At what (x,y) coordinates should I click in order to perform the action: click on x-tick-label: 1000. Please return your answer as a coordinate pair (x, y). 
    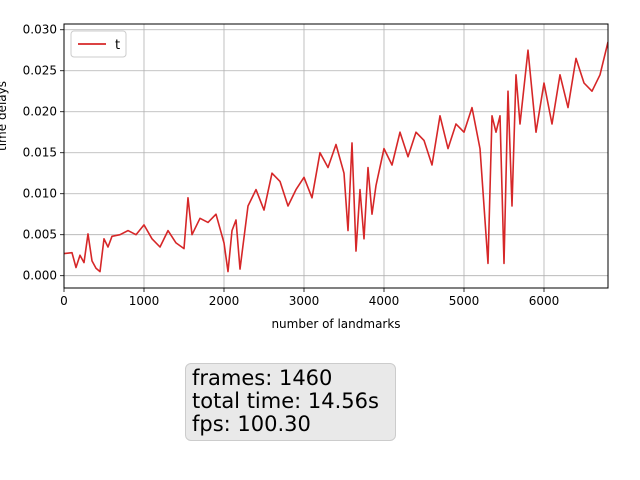
    Looking at the image, I should click on (144, 301).